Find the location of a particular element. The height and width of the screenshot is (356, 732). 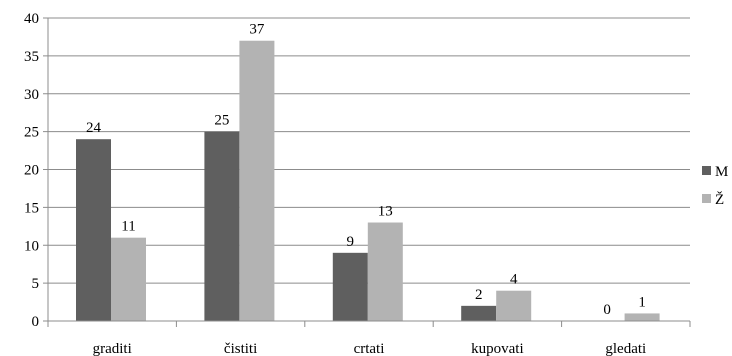

y-tick-label: 25 is located at coordinates (31, 133).